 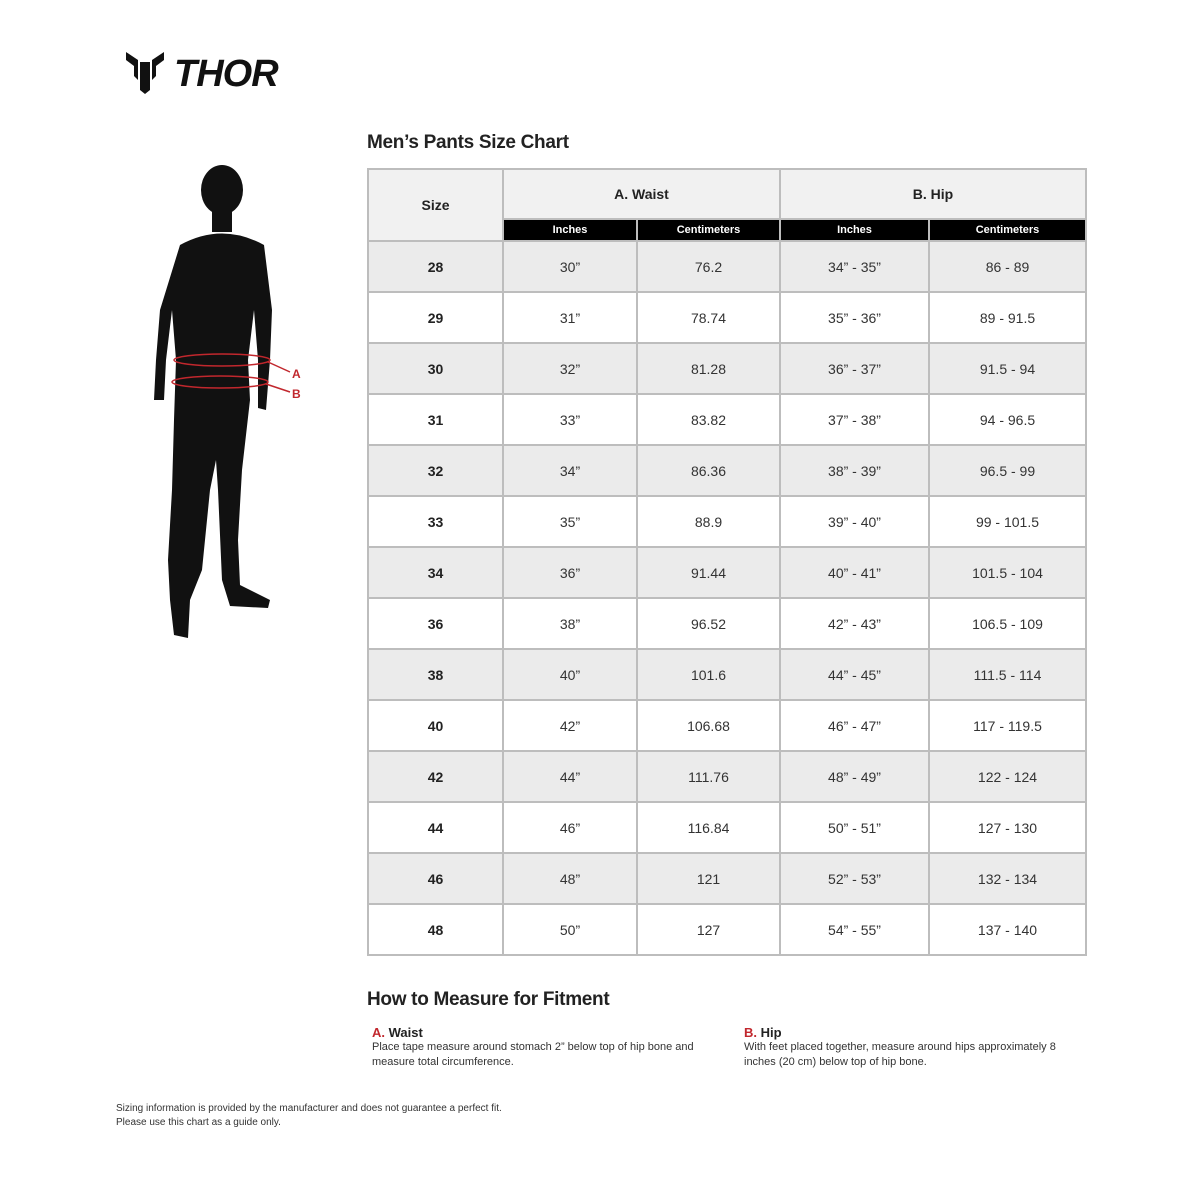 I want to click on hip-inches-cell: 54” - 55”, so click(x=854, y=929).